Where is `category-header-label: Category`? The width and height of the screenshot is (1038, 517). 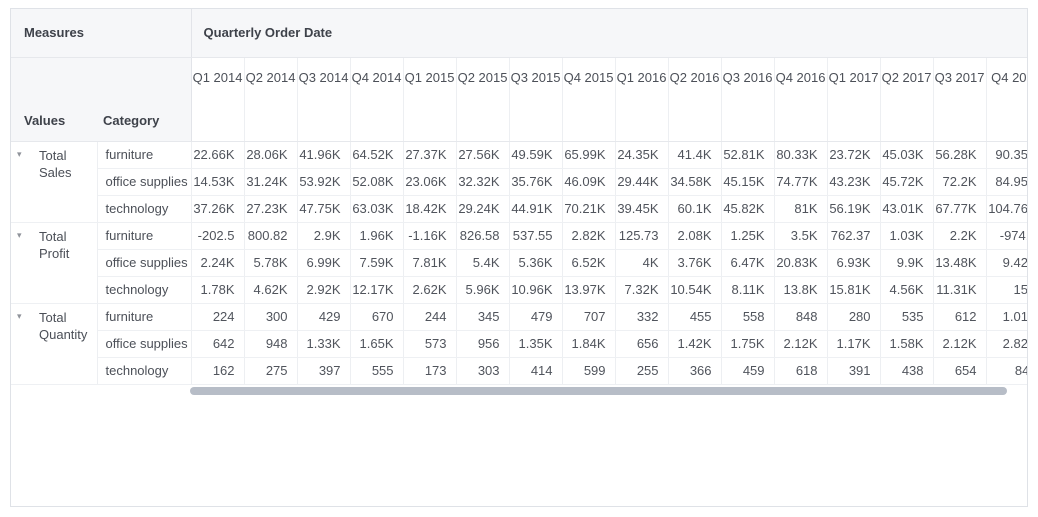 category-header-label: Category is located at coordinates (131, 120).